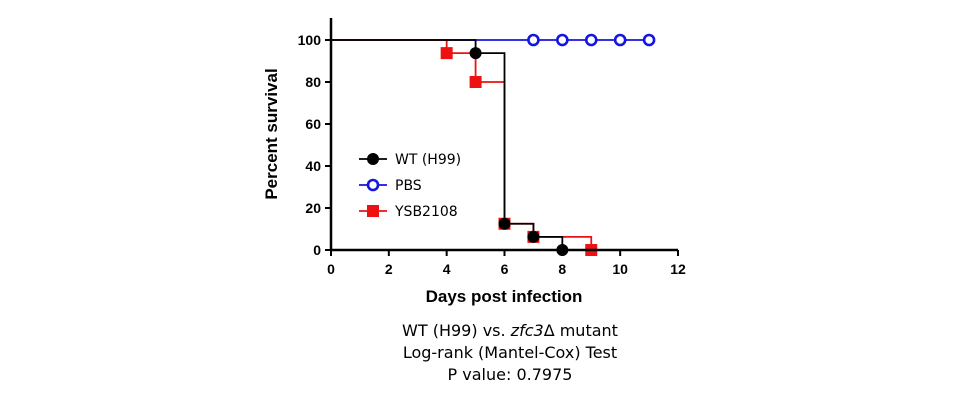 Image resolution: width=960 pixels, height=415 pixels. What do you see at coordinates (426, 212) in the screenshot?
I see `legend-label: YSB2108` at bounding box center [426, 212].